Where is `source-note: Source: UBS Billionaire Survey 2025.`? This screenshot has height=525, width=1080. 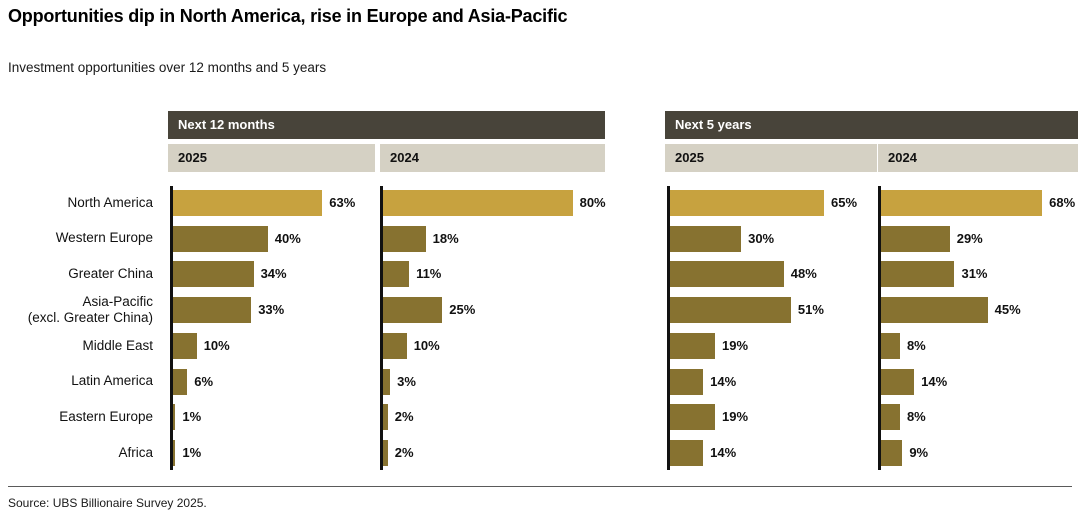
source-note: Source: UBS Billionaire Survey 2025. is located at coordinates (107, 503).